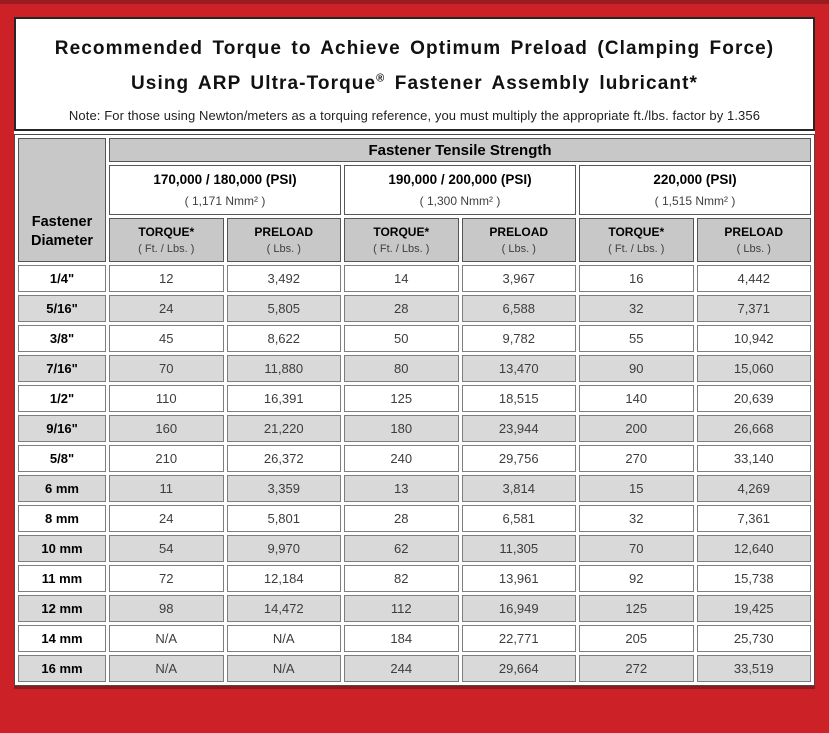 This screenshot has width=829, height=733. Describe the element at coordinates (62, 368) in the screenshot. I see `fastener-diameter-cell: 7/16"` at that location.